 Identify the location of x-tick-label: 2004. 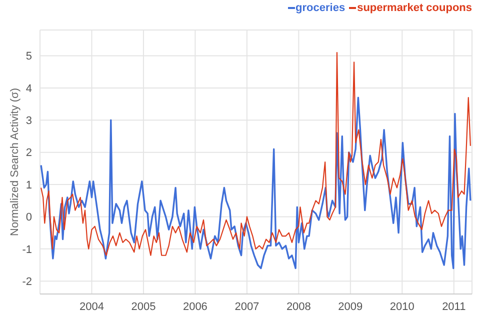
(91, 306).